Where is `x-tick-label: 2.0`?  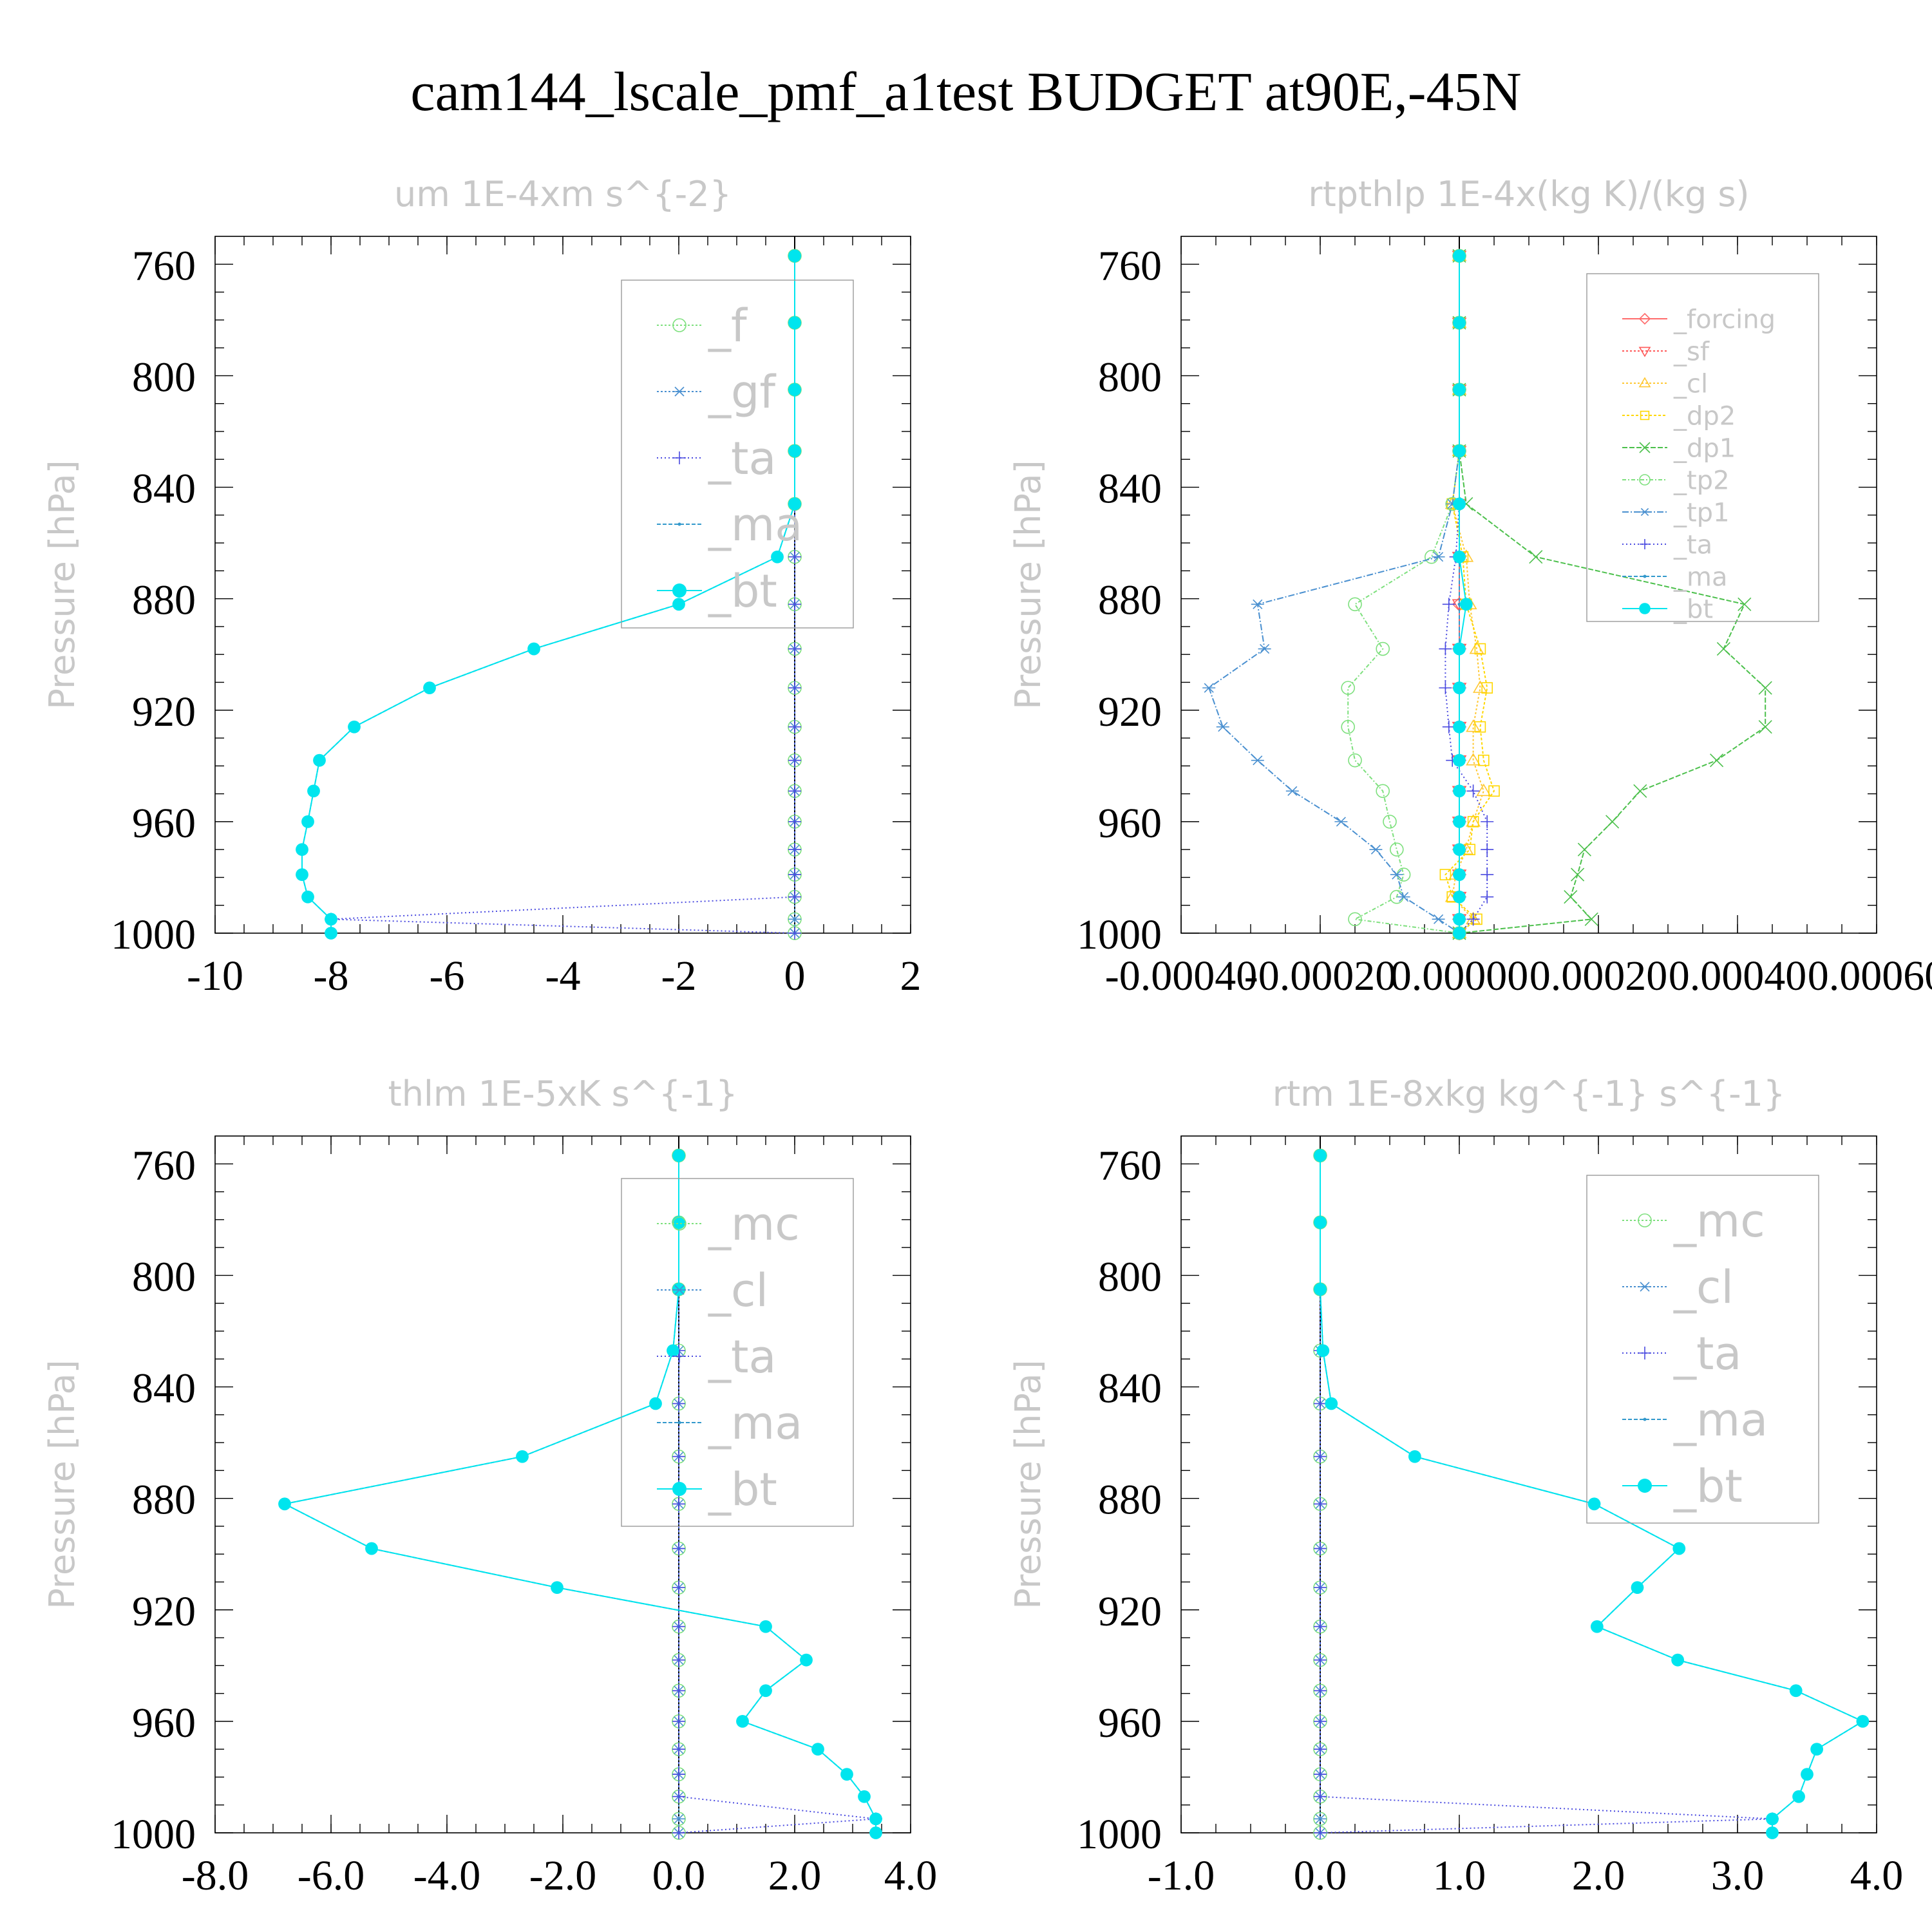
x-tick-label: 2.0 is located at coordinates (795, 1876).